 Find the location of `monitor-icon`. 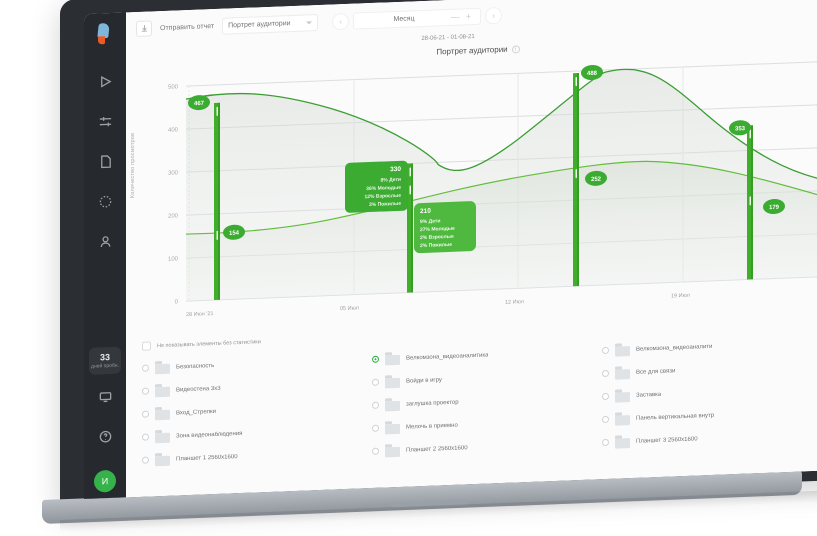

monitor-icon is located at coordinates (105, 399).